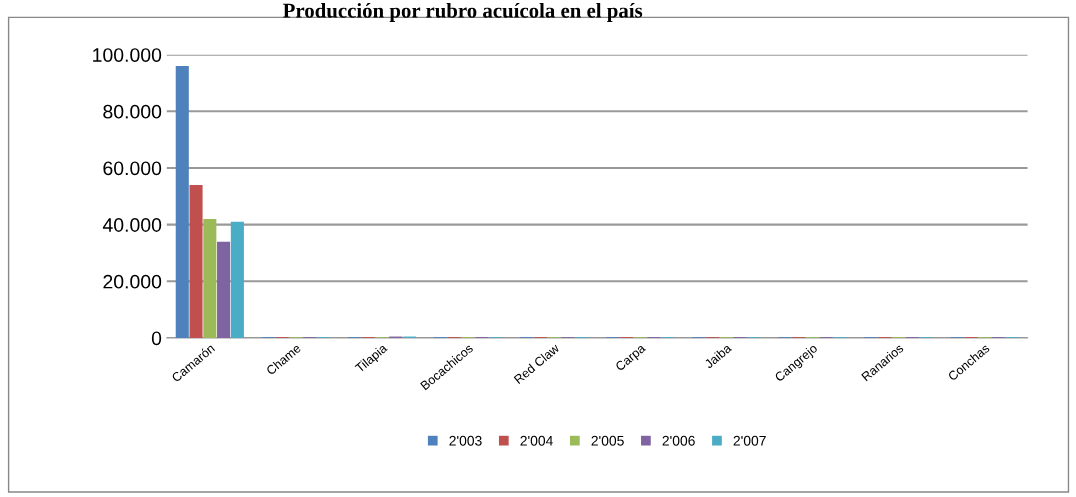 The width and height of the screenshot is (1076, 497). Describe the element at coordinates (465, 440) in the screenshot. I see `legend-label: 2'003` at that location.